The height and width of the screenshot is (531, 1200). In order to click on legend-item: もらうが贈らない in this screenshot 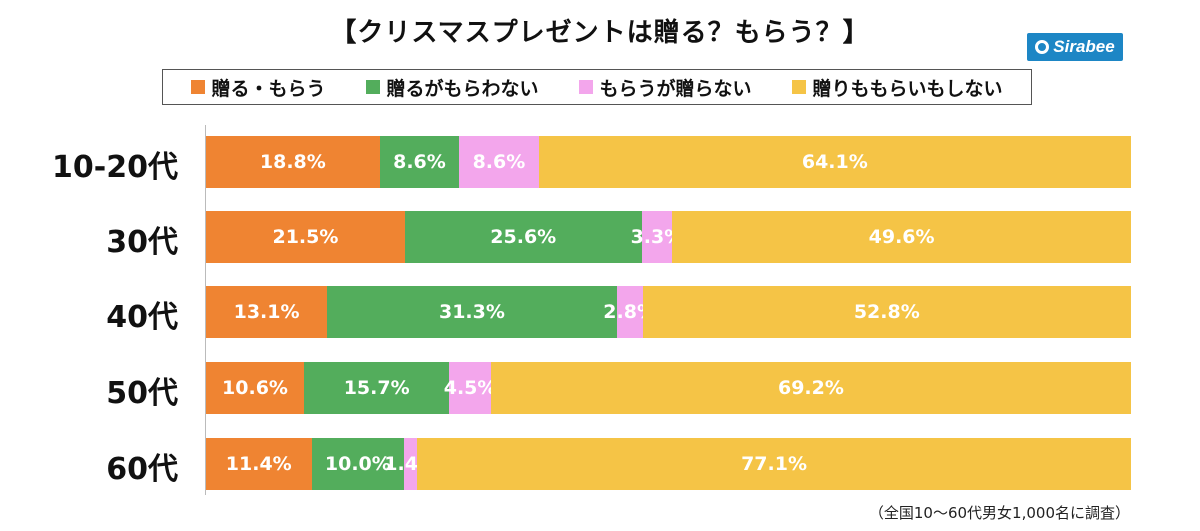, I will do `click(665, 87)`.